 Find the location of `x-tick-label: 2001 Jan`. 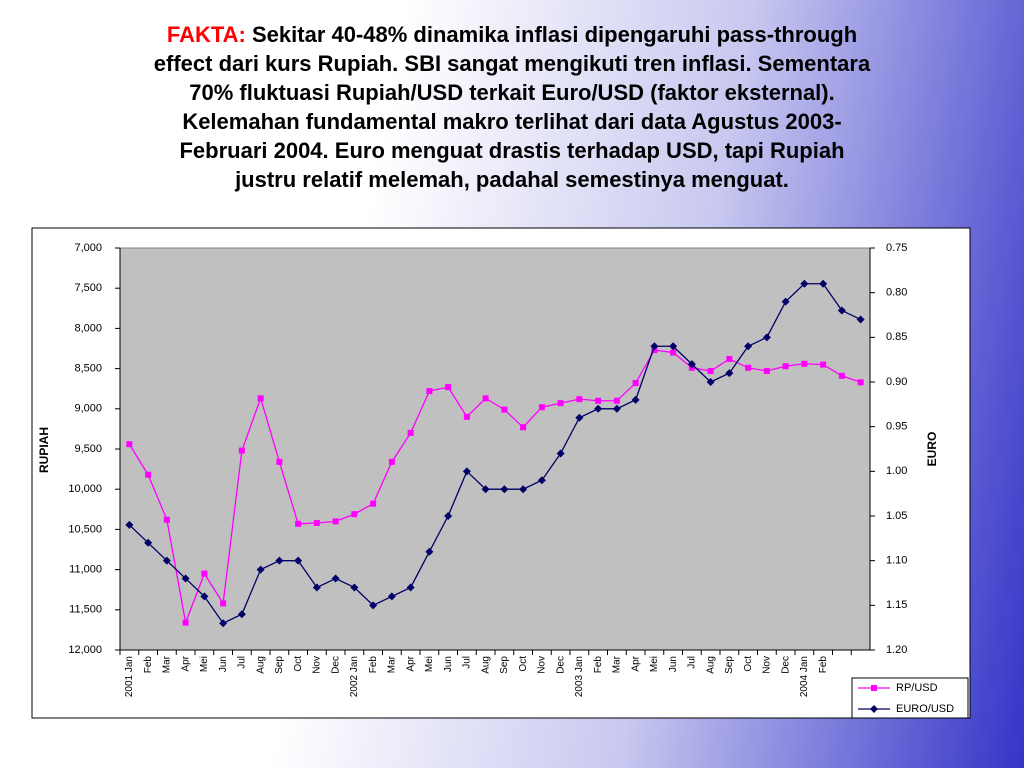

x-tick-label: 2001 Jan is located at coordinates (129, 676).